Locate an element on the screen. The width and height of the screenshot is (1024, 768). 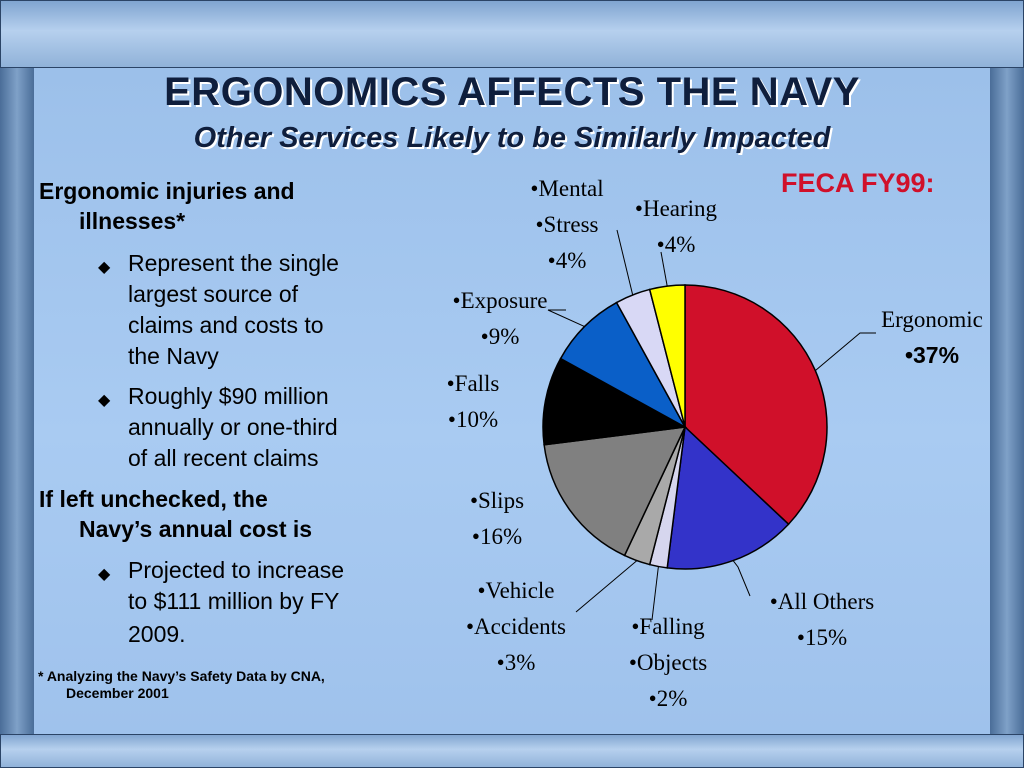
pie-slice-hearing is located at coordinates (667, 356).